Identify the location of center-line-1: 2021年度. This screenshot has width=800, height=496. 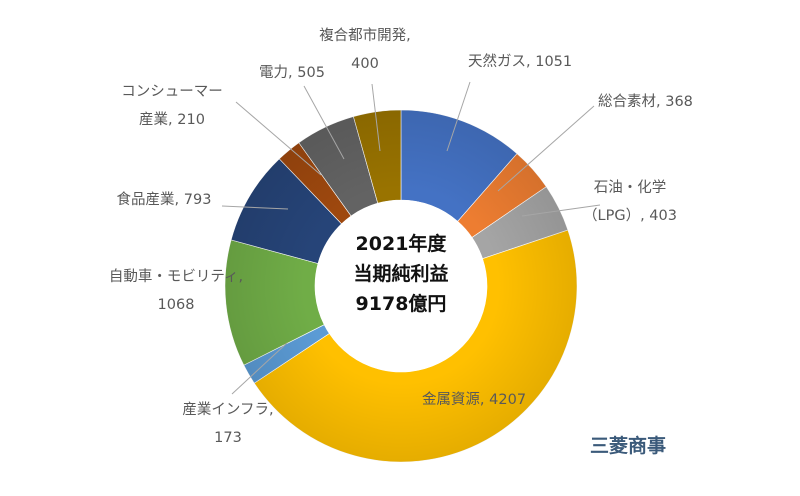
(402, 243).